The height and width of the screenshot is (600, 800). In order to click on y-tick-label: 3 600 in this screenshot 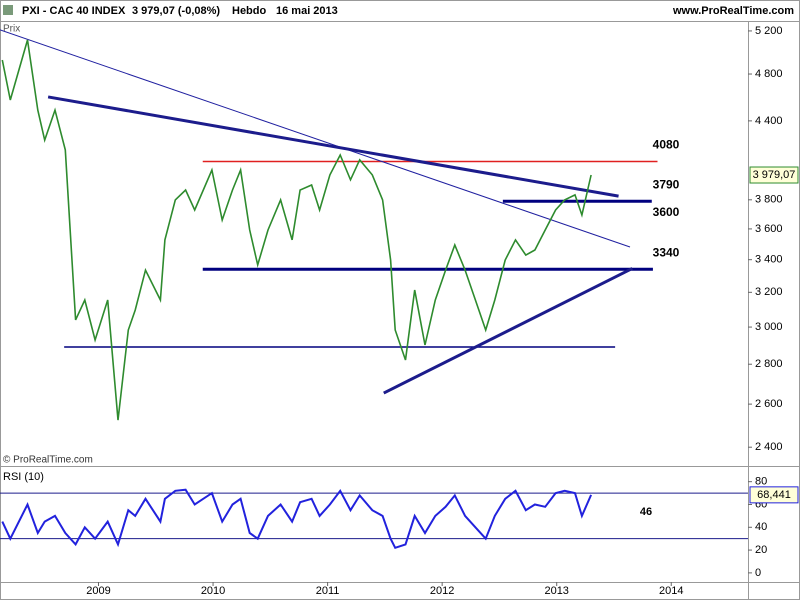, I will do `click(769, 229)`.